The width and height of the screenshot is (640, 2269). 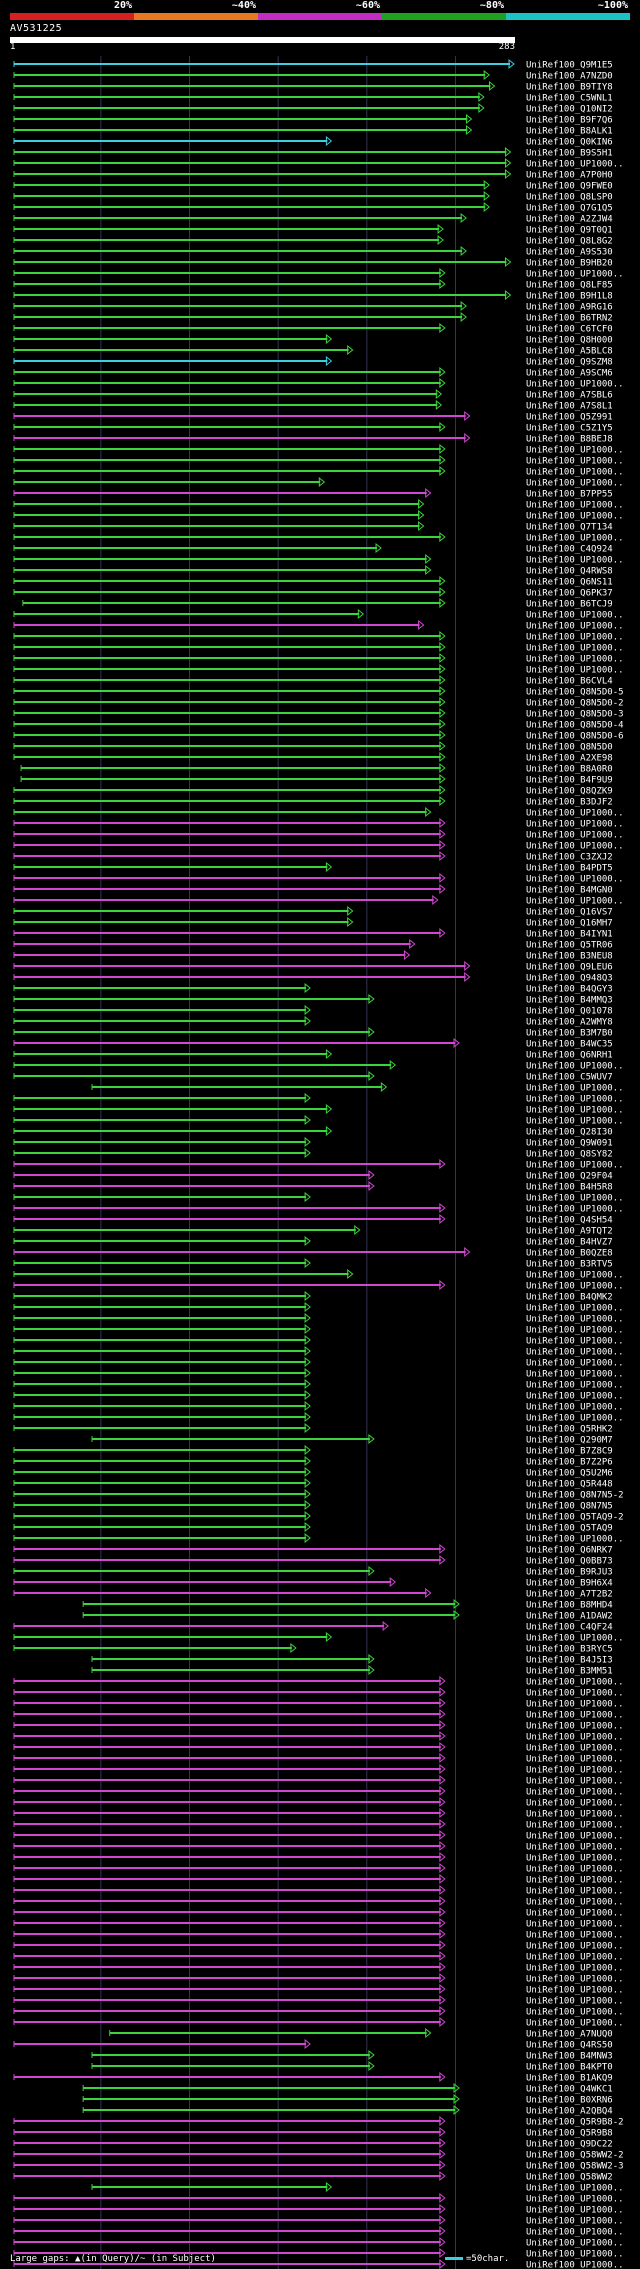 I want to click on hit-label: UniRef100_B0QZE8, so click(x=569, y=1254).